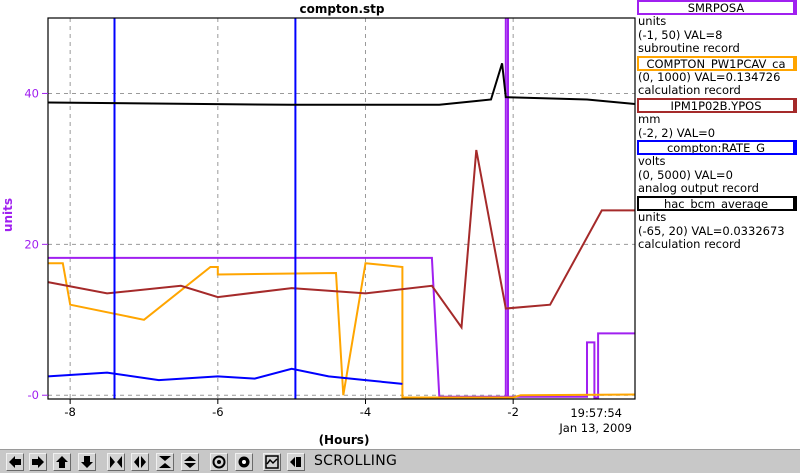 This screenshot has height=473, width=800. What do you see at coordinates (717, 105) in the screenshot?
I see `legend-item-title: IPM1P02B.YPOS` at bounding box center [717, 105].